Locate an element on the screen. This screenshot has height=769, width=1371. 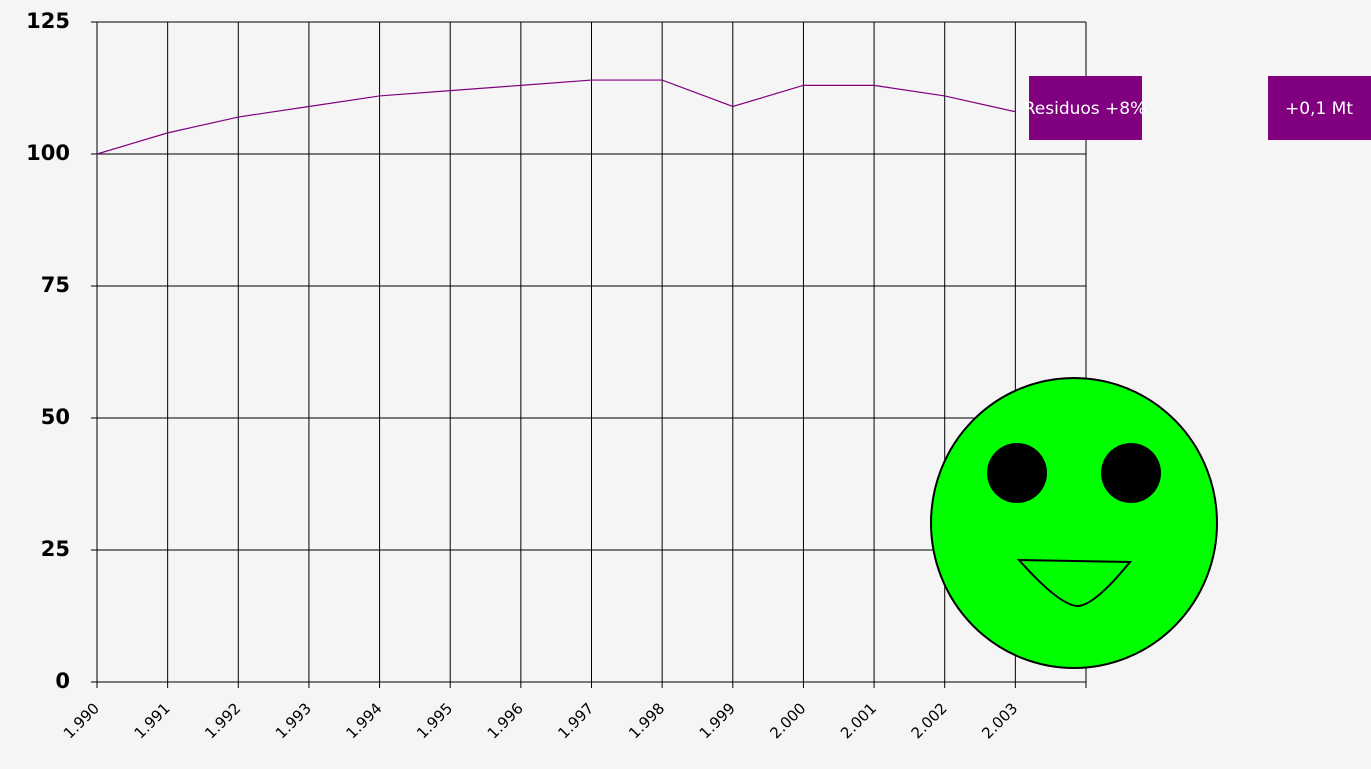
y-tick-label: 0 is located at coordinates (62, 681).